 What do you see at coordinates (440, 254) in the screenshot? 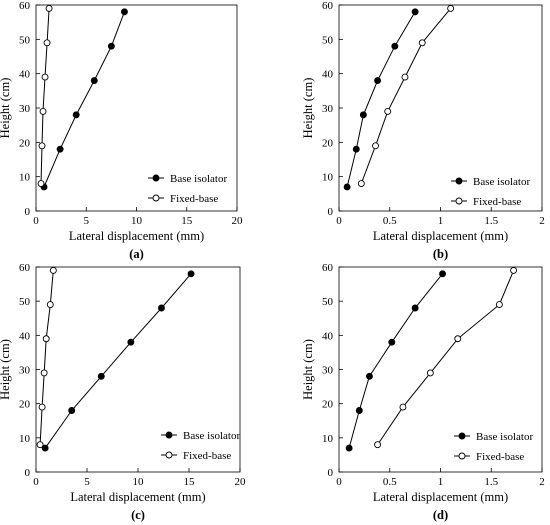
I see `panel-label: (b)` at bounding box center [440, 254].